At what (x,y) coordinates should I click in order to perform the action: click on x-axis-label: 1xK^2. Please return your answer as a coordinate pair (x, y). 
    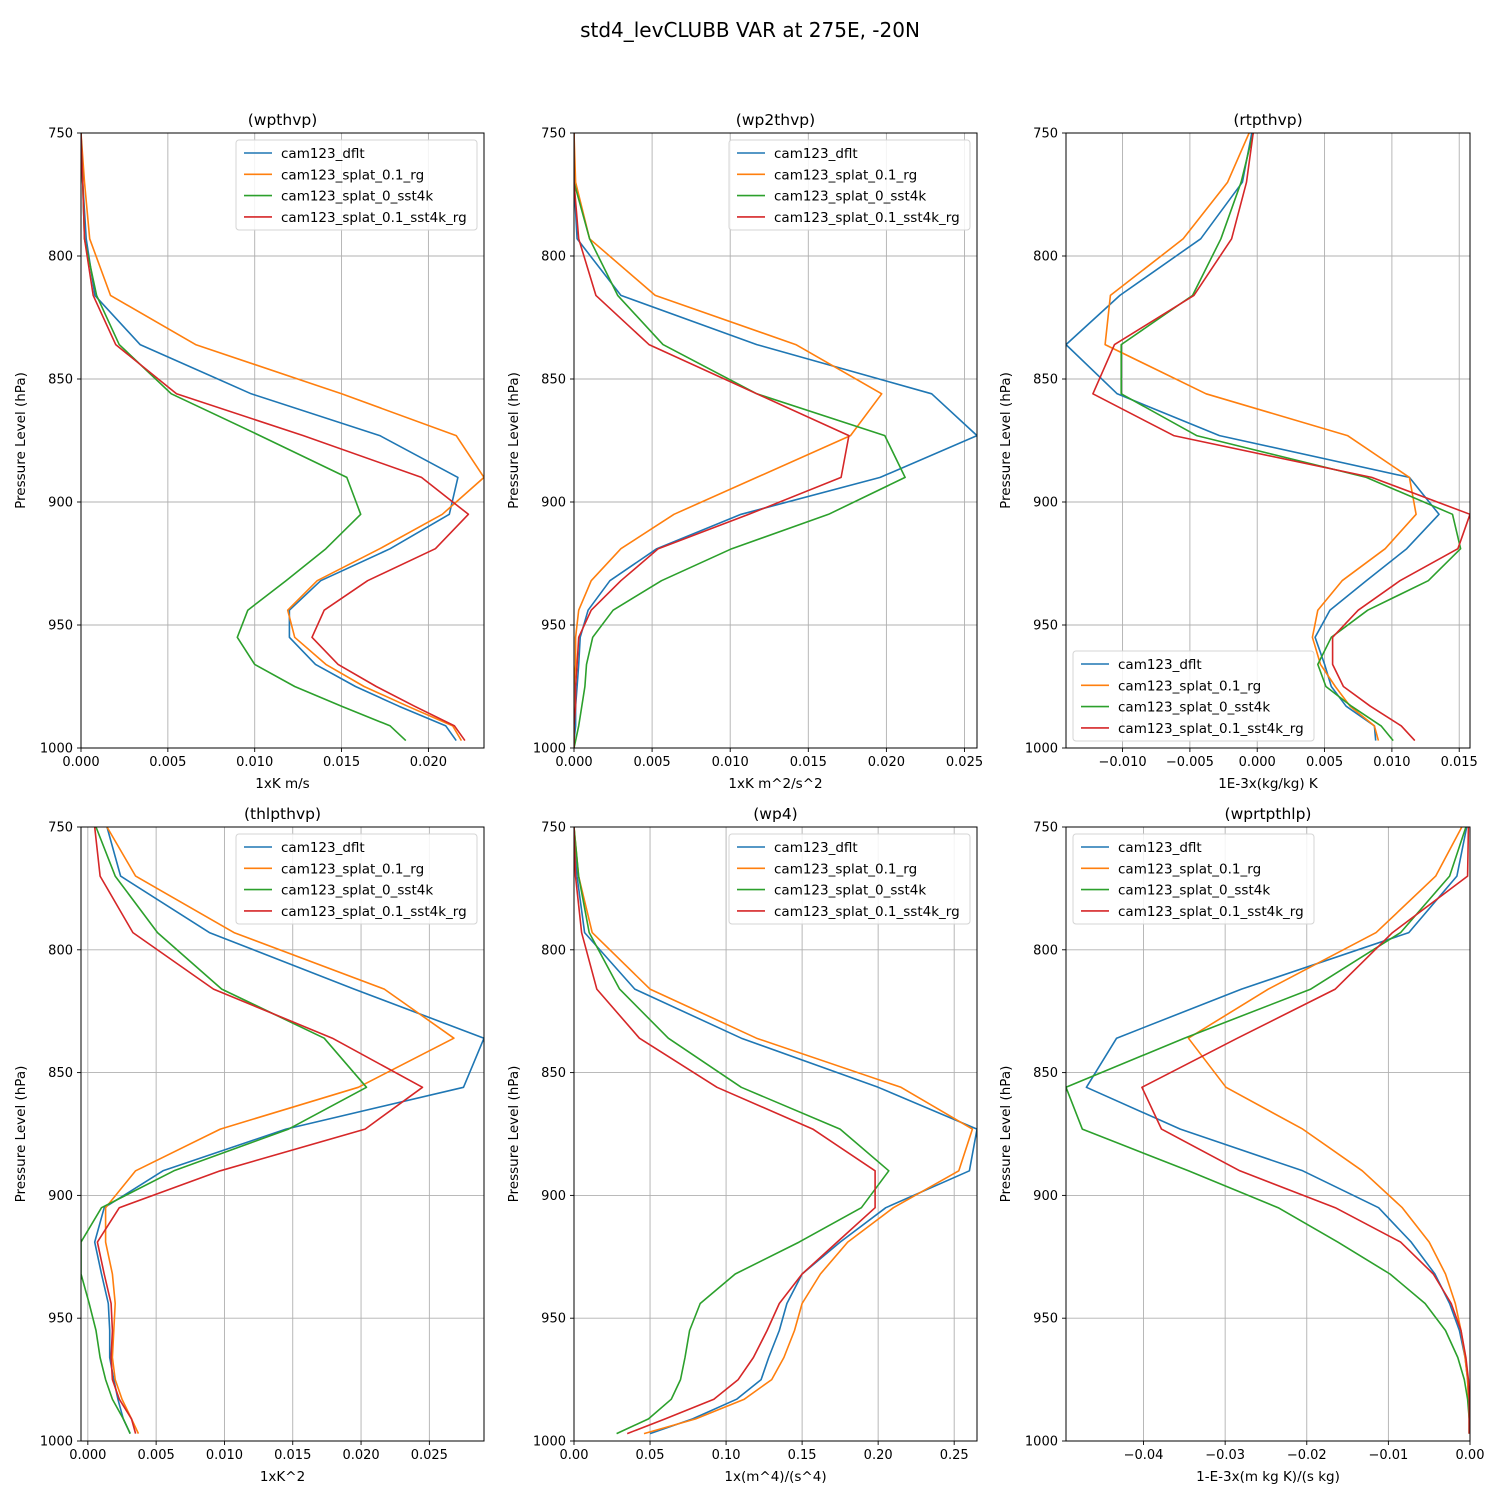
    Looking at the image, I should click on (282, 1477).